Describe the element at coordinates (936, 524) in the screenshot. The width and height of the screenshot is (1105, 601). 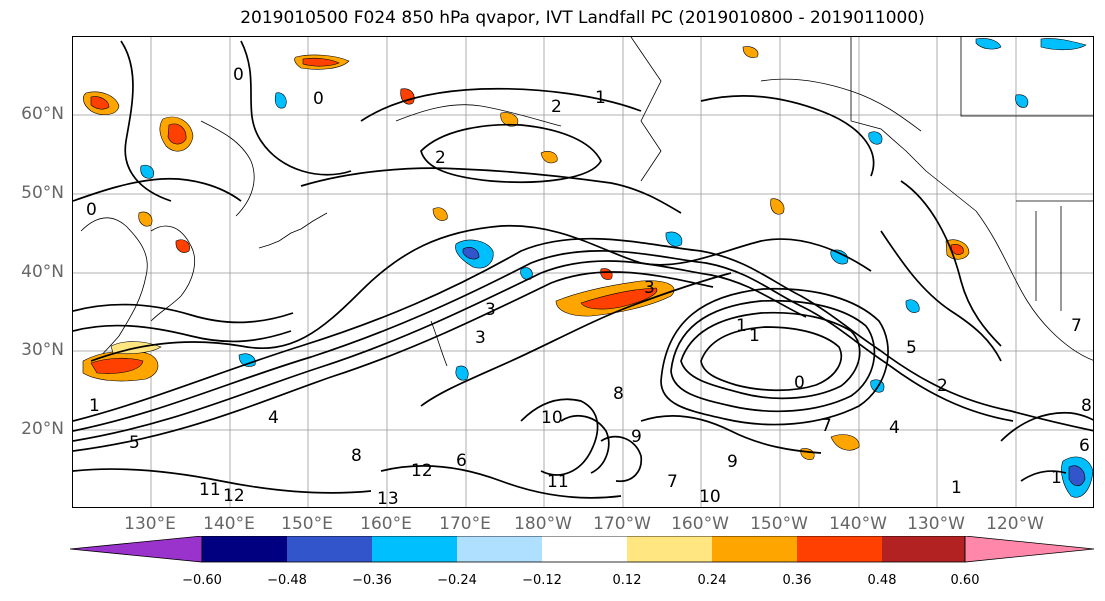
I see `lon-label-130w: 130°W` at that location.